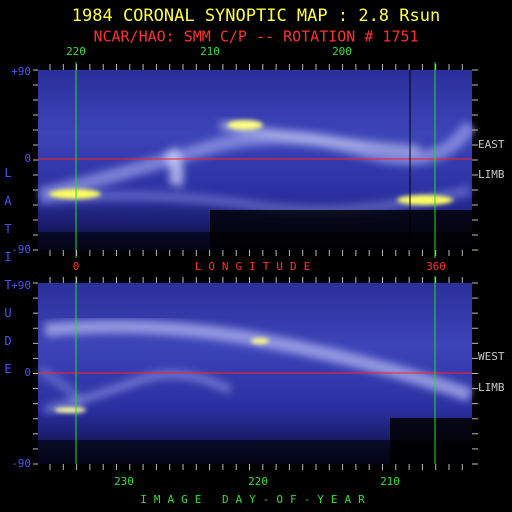 Image resolution: width=512 pixels, height=512 pixels. Describe the element at coordinates (256, 499) in the screenshot. I see `day-axis-label: IMAGE DAY-OF-YEAR` at that location.